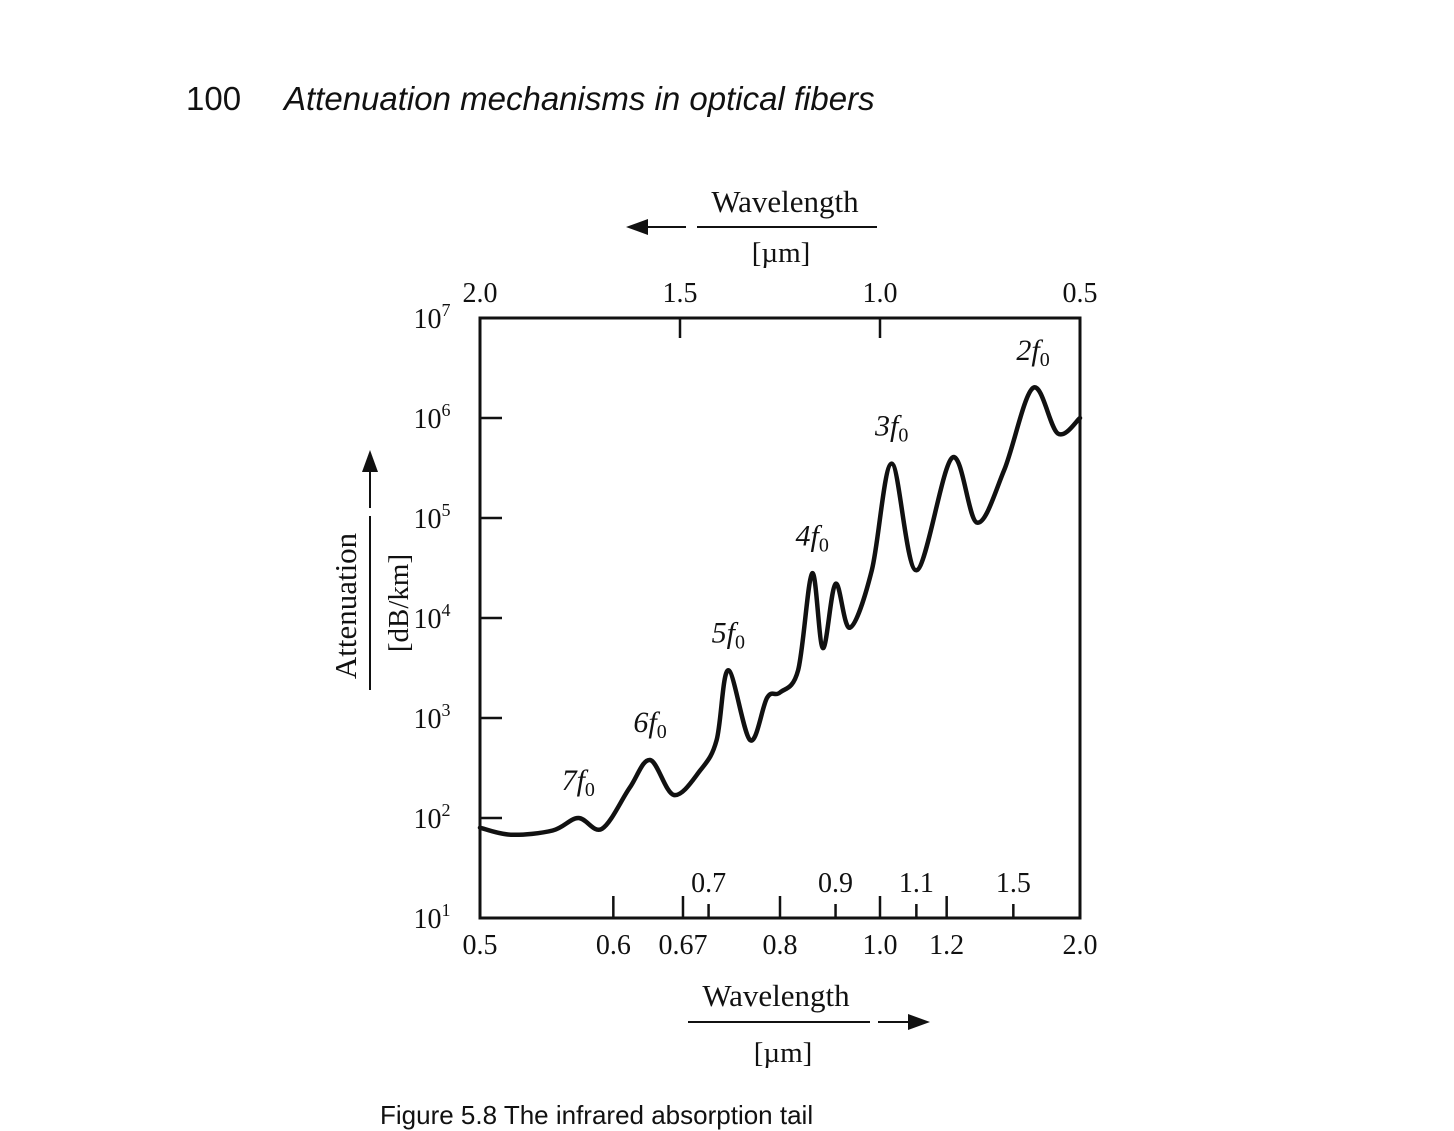  Describe the element at coordinates (880, 293) in the screenshot. I see `top-tick-label: 1.0` at that location.